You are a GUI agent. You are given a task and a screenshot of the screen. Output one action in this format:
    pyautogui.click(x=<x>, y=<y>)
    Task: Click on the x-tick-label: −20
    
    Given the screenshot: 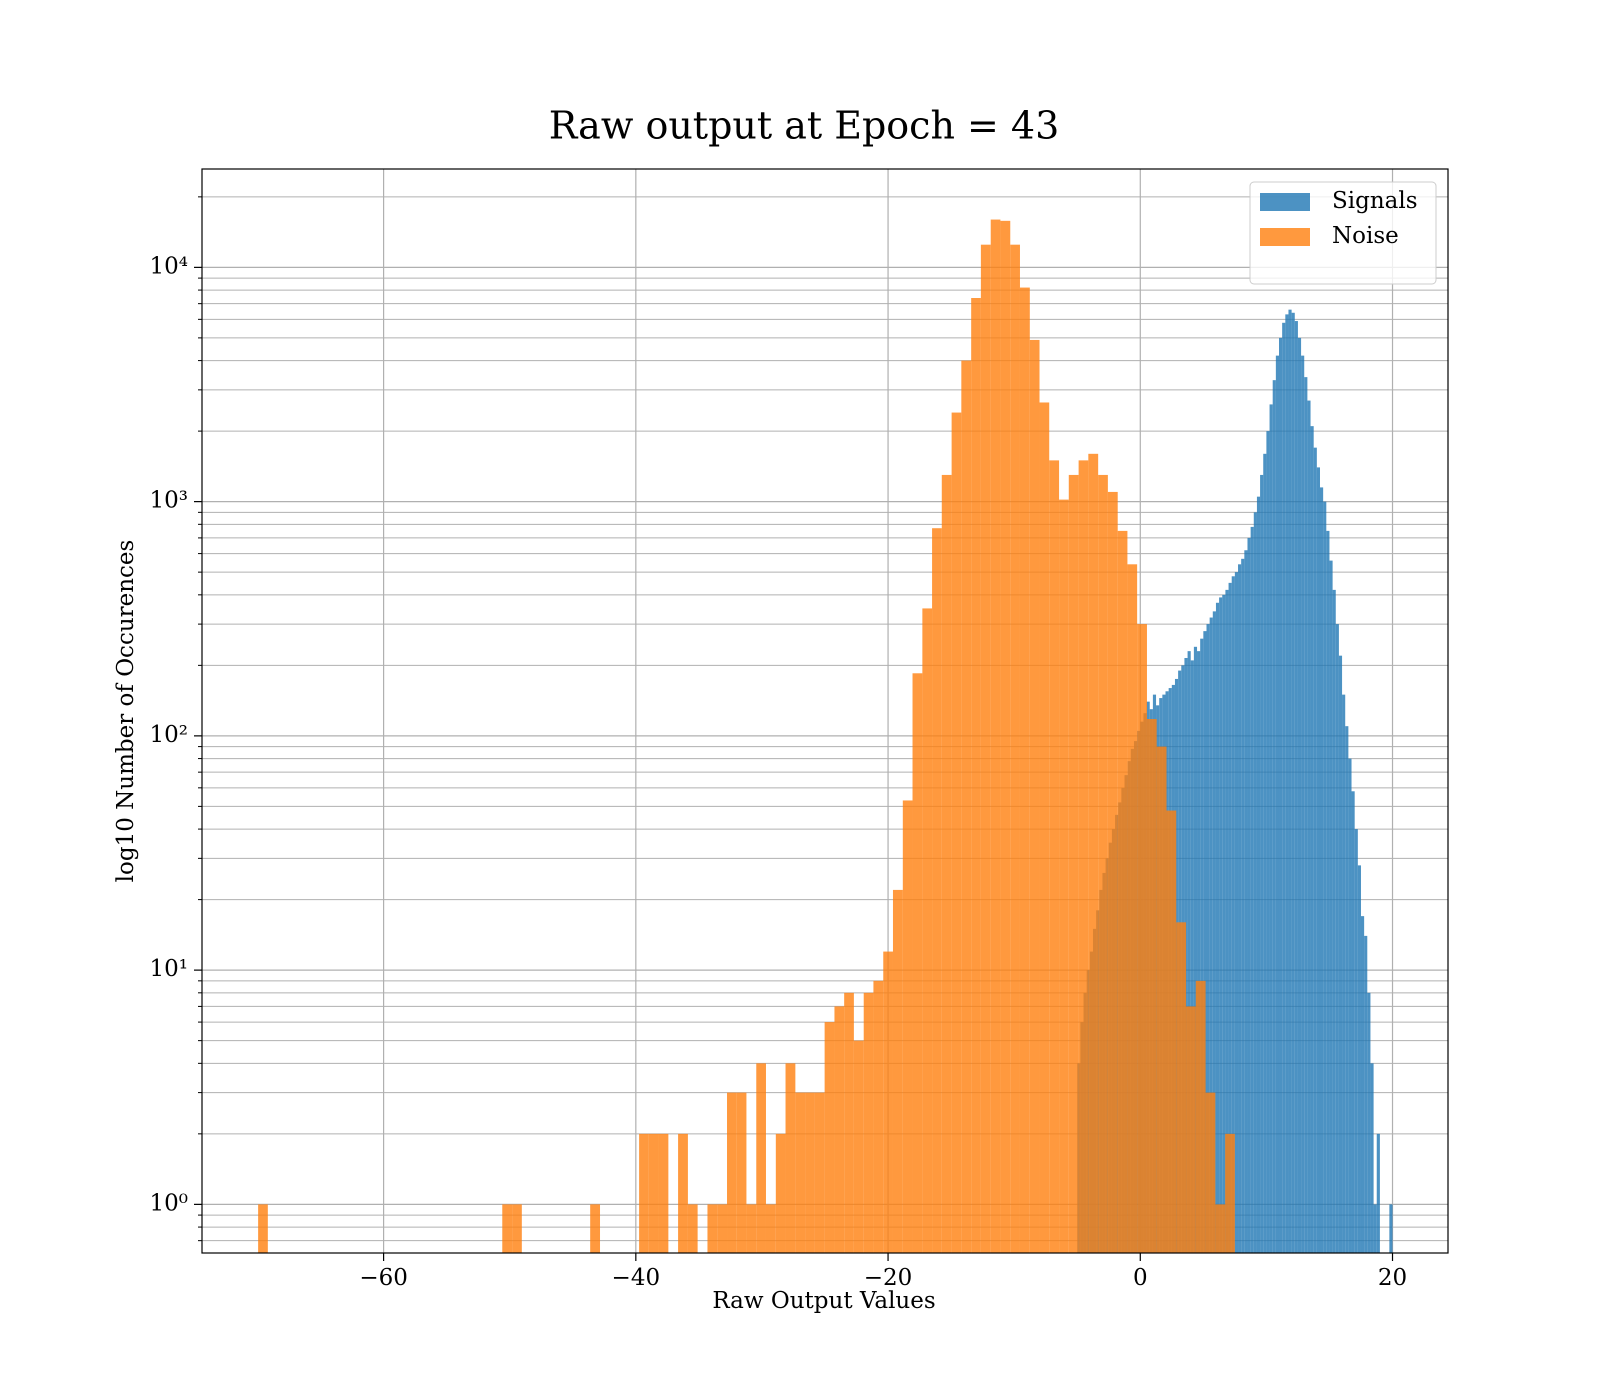 What is the action you would take?
    pyautogui.click(x=888, y=1278)
    